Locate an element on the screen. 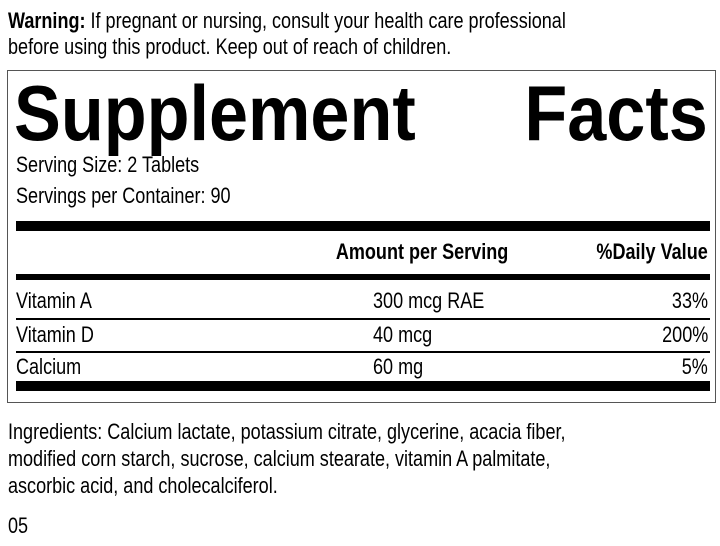  serving-size: Serving Size: 2 Tablets is located at coordinates (108, 164).